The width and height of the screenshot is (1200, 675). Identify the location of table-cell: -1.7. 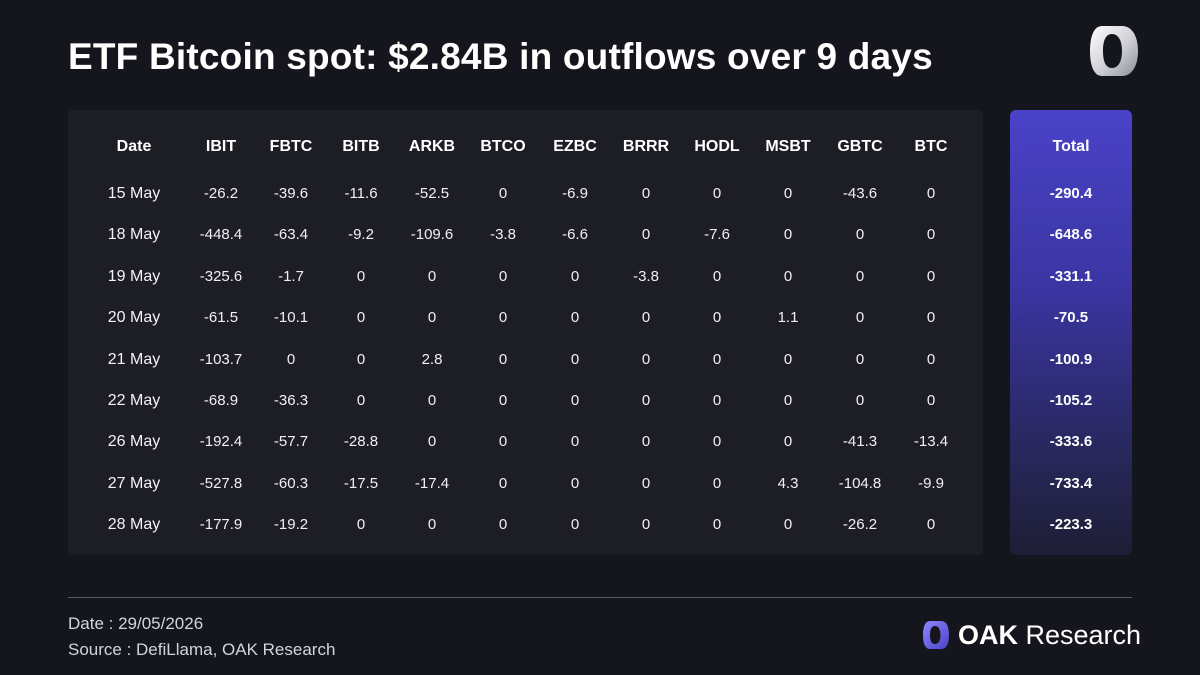
(291, 276).